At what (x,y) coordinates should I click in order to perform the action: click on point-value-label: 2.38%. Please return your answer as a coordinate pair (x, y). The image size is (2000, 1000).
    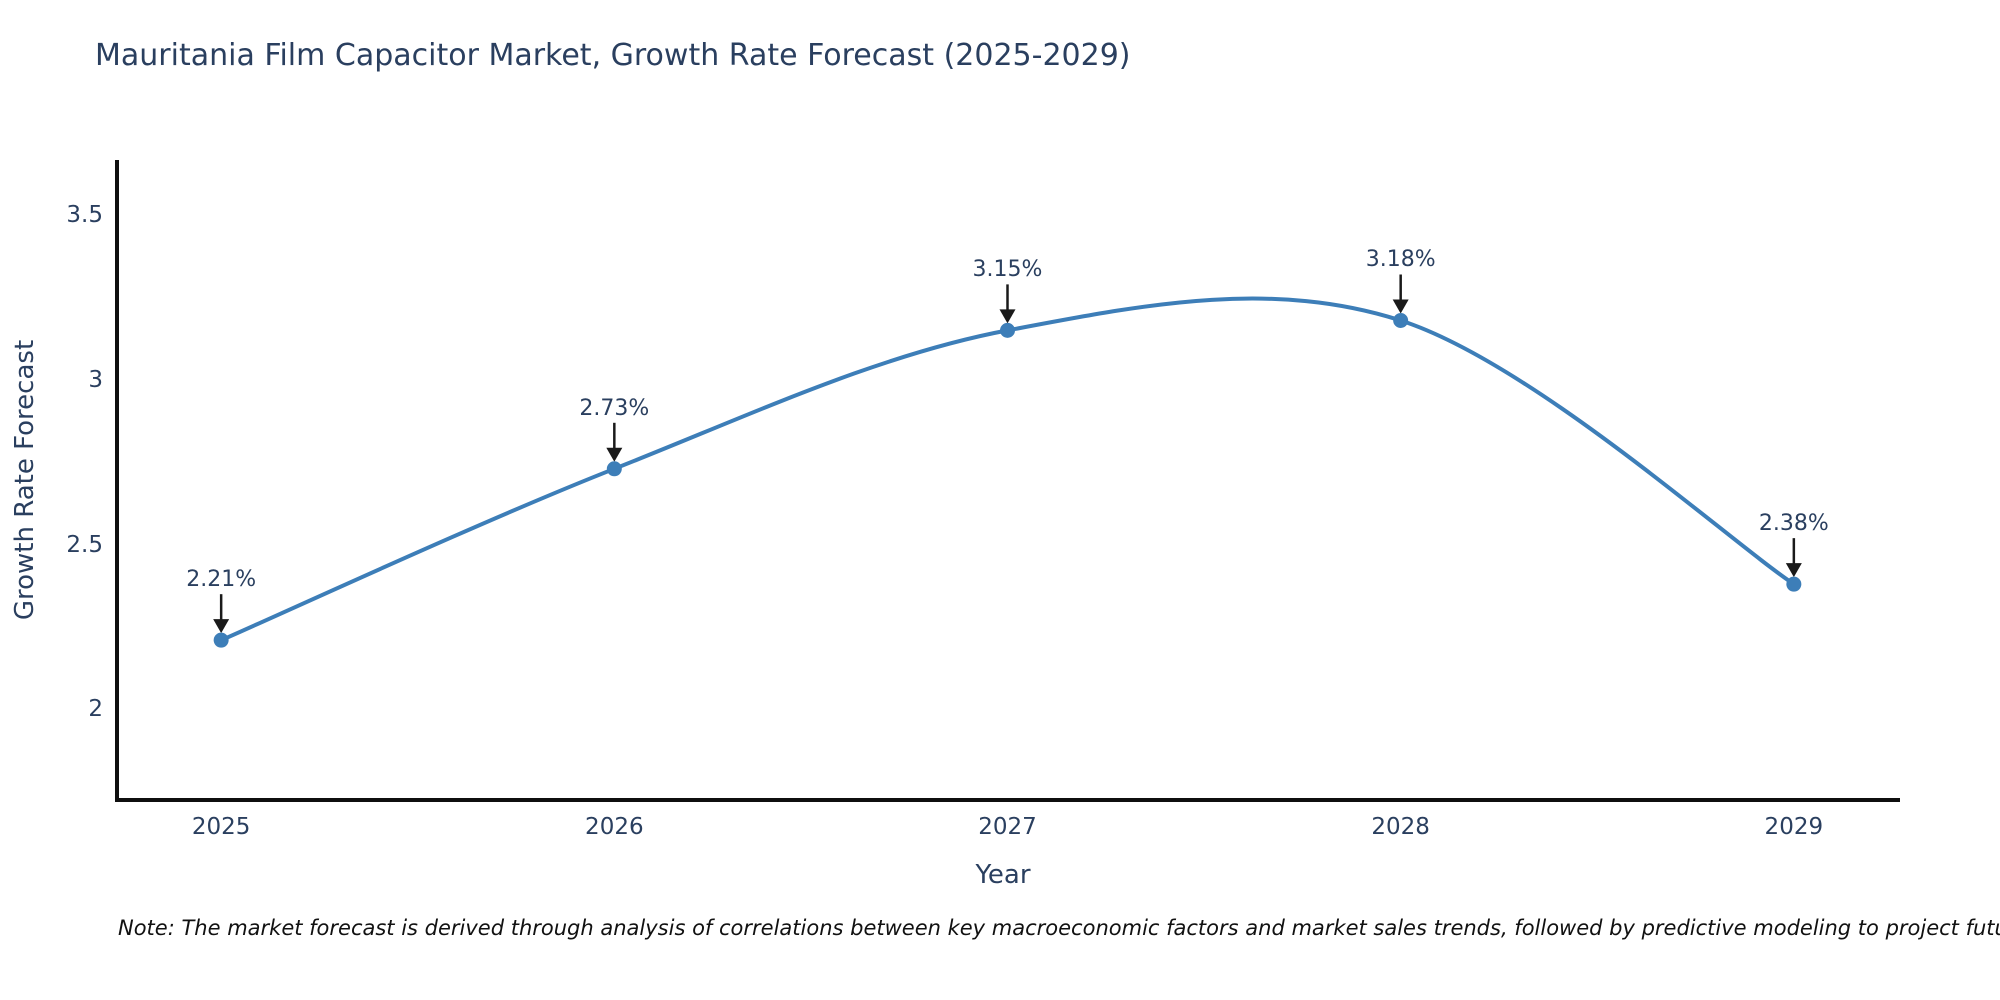
    Looking at the image, I should click on (1793, 524).